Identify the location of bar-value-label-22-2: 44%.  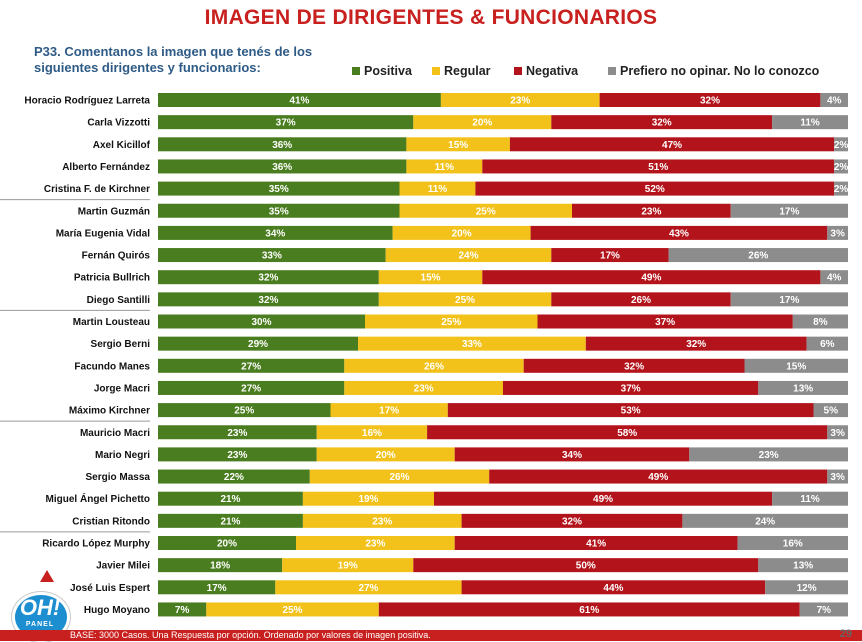
(613, 588).